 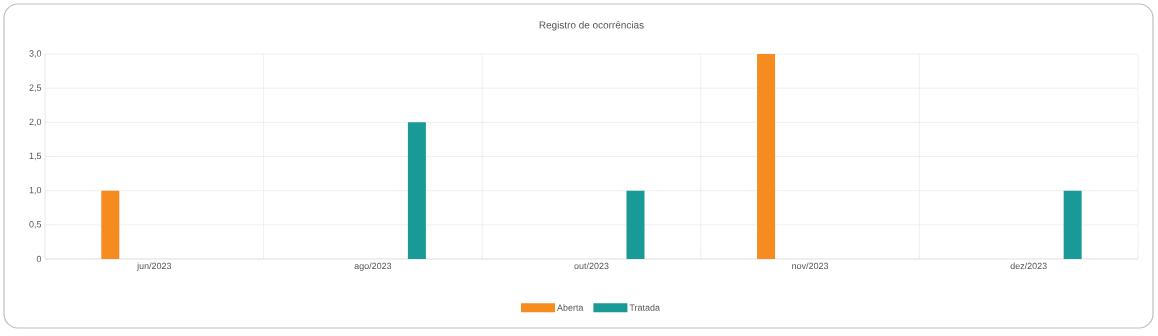 I want to click on y-tick-label: 2,0, so click(x=35, y=122).